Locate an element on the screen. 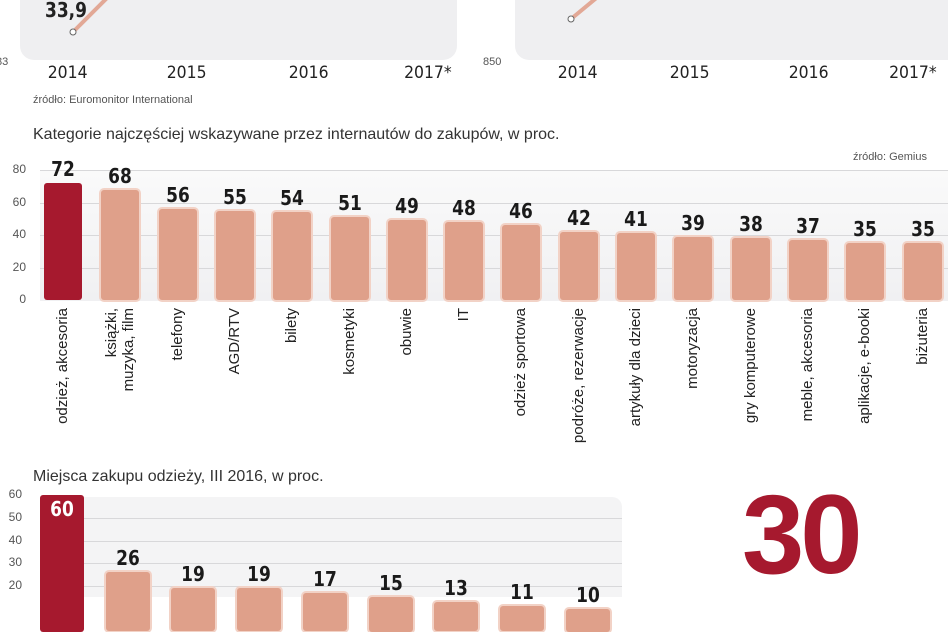 This screenshot has width=948, height=632. y-tick-label: 50 is located at coordinates (15, 516).